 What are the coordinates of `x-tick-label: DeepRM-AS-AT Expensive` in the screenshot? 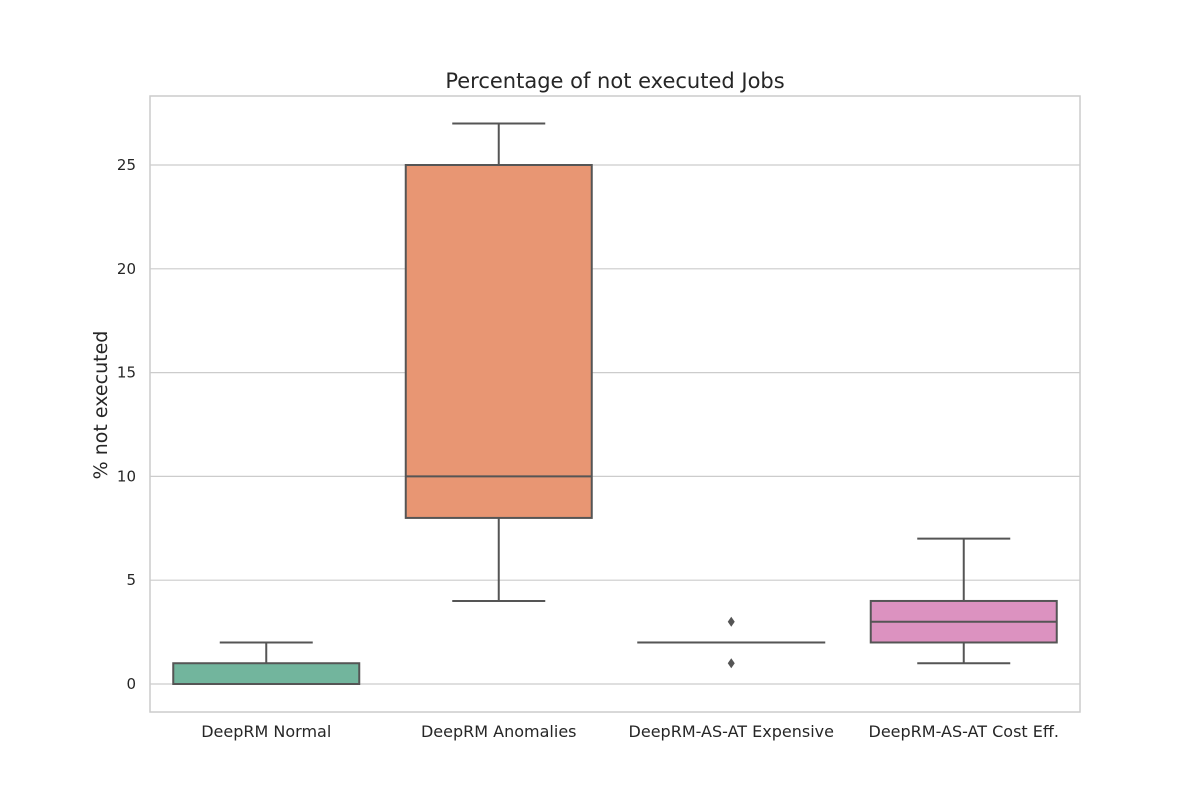 It's located at (731, 731).